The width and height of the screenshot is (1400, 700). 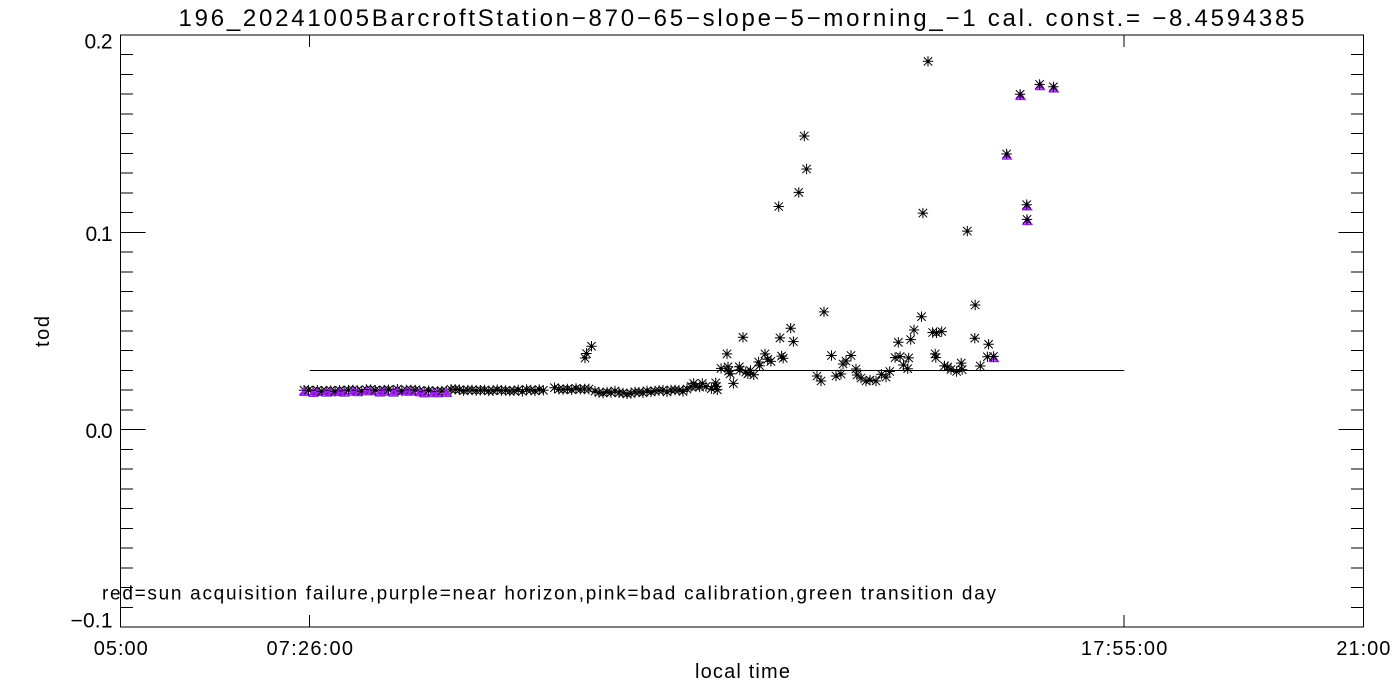 What do you see at coordinates (99, 234) in the screenshot?
I see `svg-text: 0.1` at bounding box center [99, 234].